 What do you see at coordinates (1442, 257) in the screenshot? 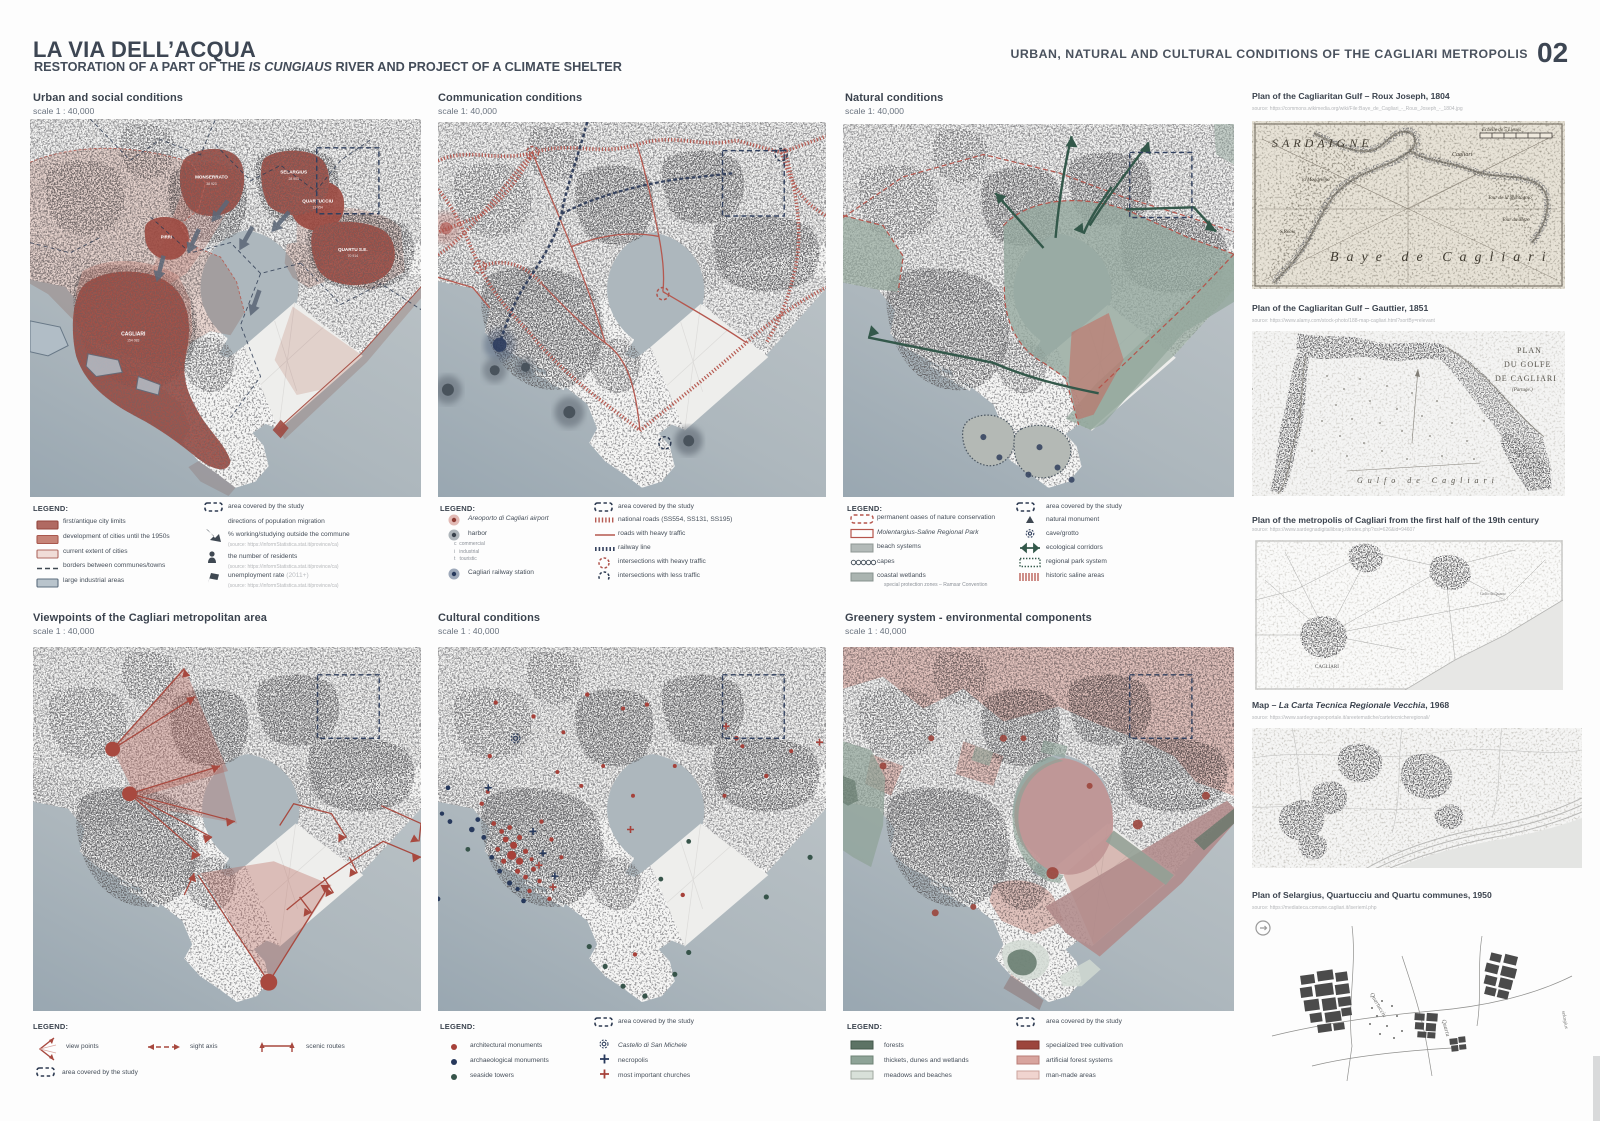
I see `svg-text: Baye de Cagliari` at bounding box center [1442, 257].